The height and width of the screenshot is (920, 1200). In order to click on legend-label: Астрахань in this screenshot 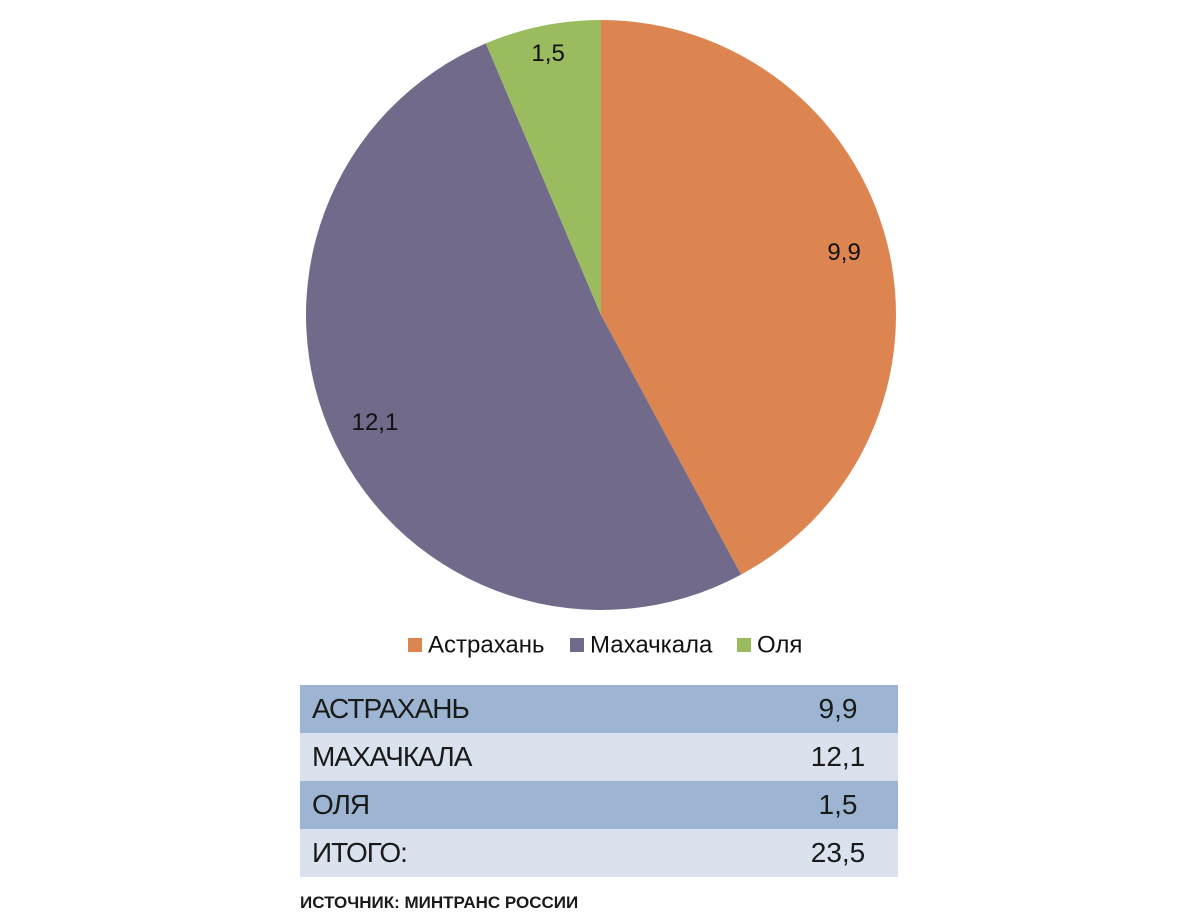, I will do `click(486, 644)`.